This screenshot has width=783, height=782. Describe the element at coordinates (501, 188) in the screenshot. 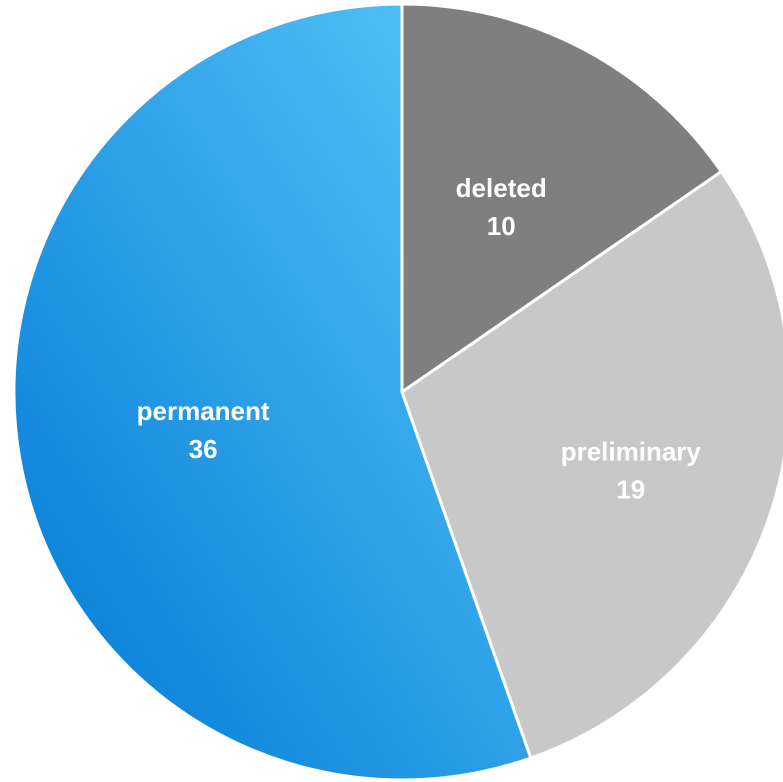

I see `slice-label-deleted: deleted` at that location.